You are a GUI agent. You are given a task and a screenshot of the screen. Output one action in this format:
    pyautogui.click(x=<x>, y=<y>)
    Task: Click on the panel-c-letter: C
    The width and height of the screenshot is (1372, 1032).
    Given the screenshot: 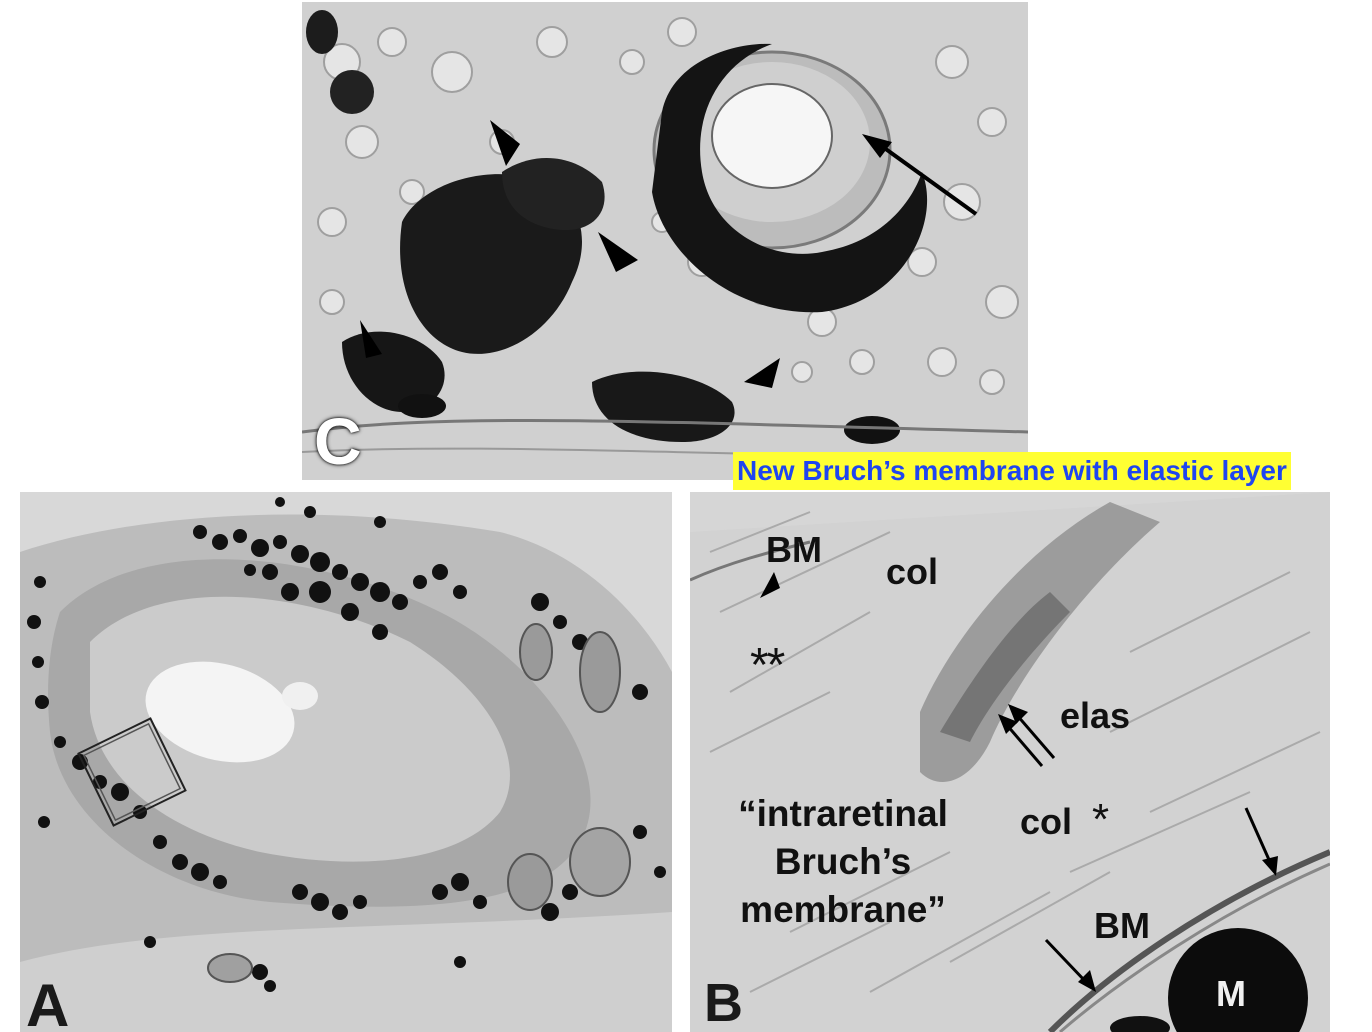 What is the action you would take?
    pyautogui.click(x=338, y=441)
    